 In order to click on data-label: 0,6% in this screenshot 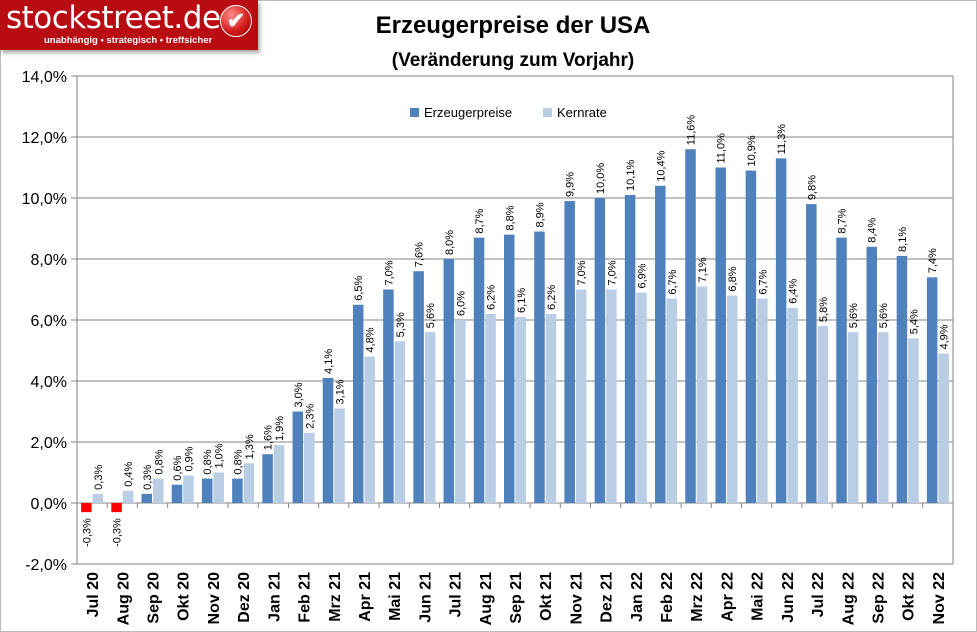, I will do `click(178, 467)`.